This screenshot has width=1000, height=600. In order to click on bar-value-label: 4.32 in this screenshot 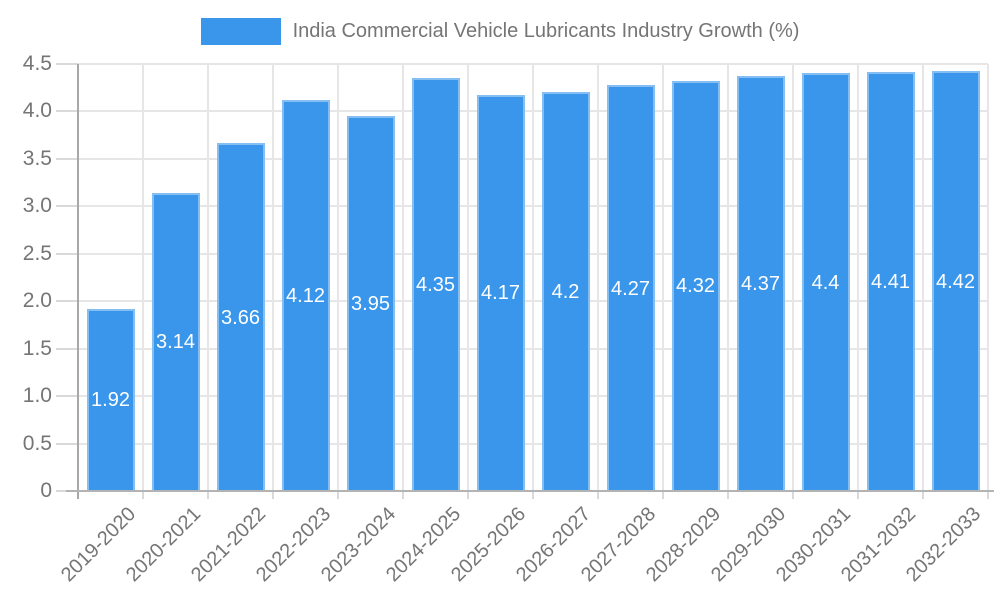, I will do `click(695, 286)`.